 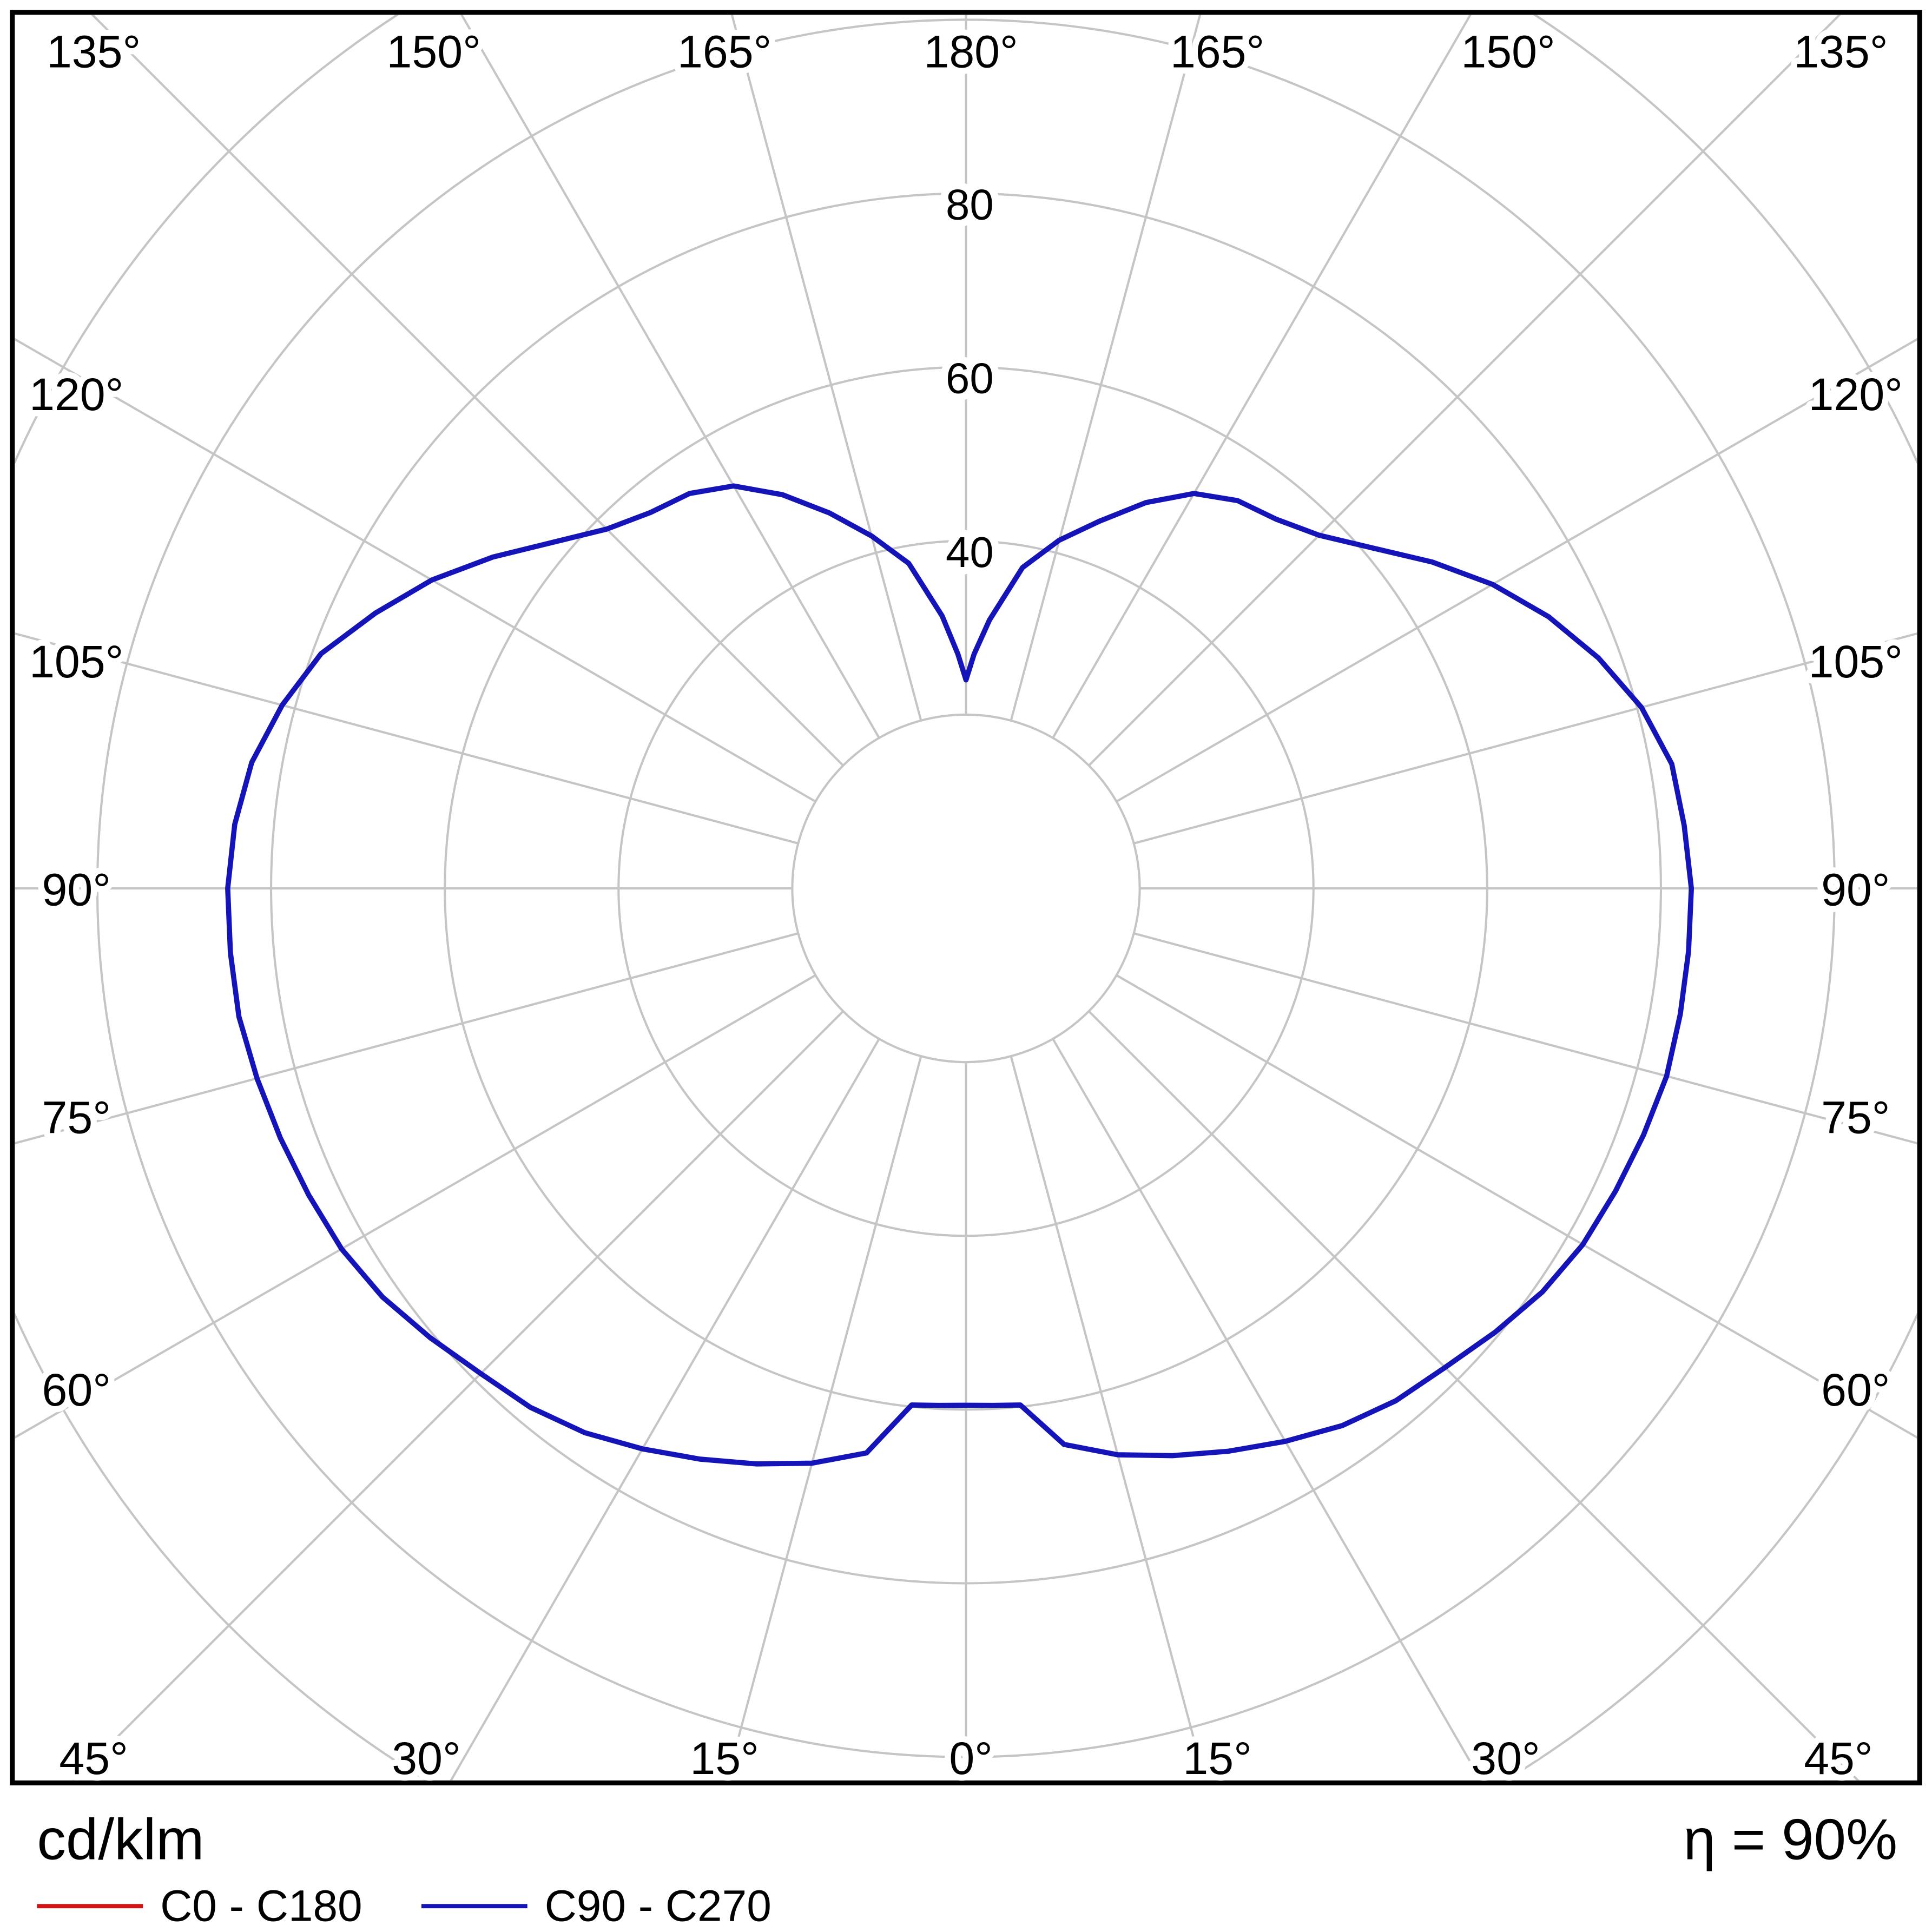 I want to click on angle-label-bottom-2: 15°, so click(x=724, y=1759).